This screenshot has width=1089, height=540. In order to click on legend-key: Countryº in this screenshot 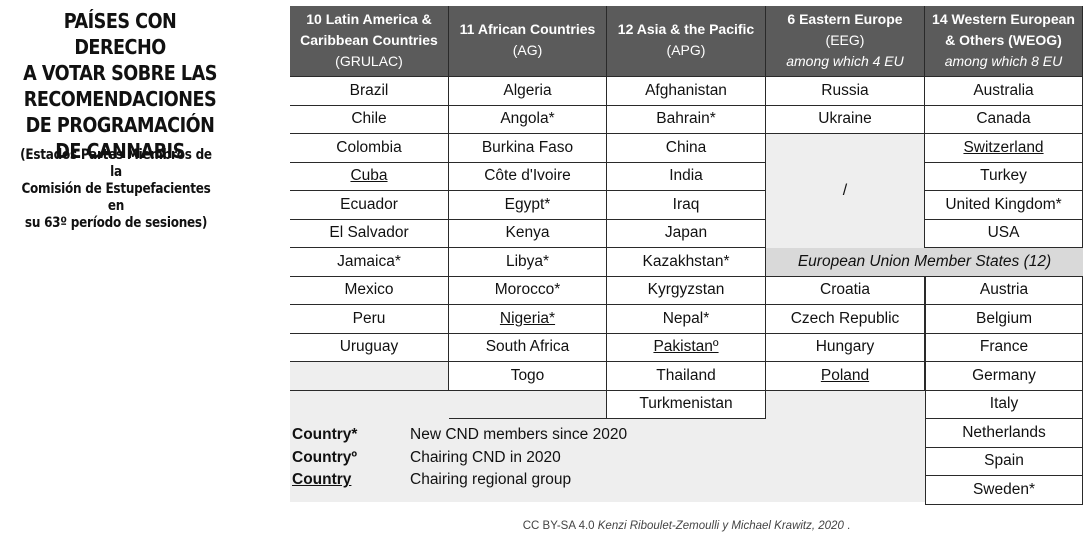, I will do `click(325, 457)`.